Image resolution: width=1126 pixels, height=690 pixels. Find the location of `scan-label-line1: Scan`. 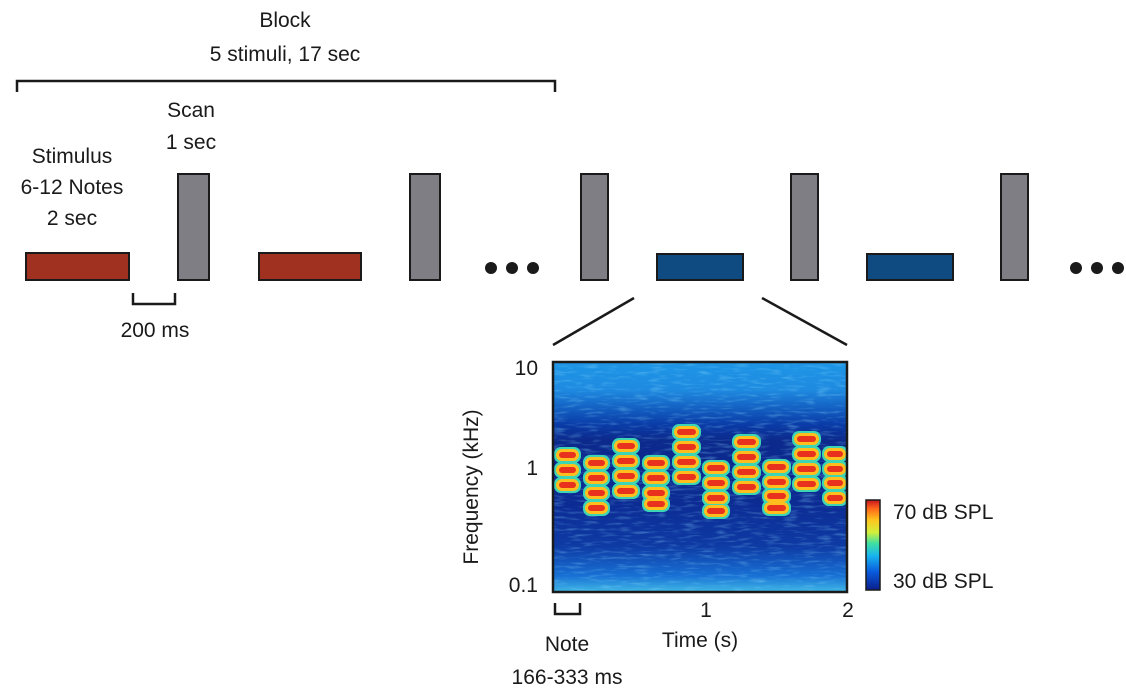

scan-label-line1: Scan is located at coordinates (191, 110).